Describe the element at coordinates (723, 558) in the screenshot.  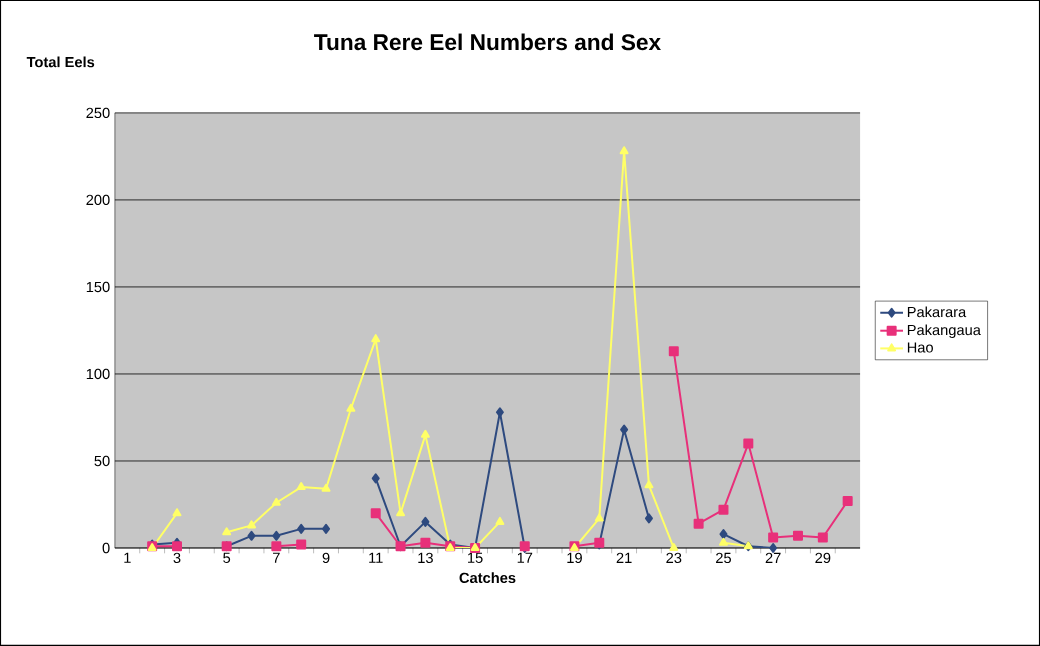
I see `x-tick-label: 25` at that location.